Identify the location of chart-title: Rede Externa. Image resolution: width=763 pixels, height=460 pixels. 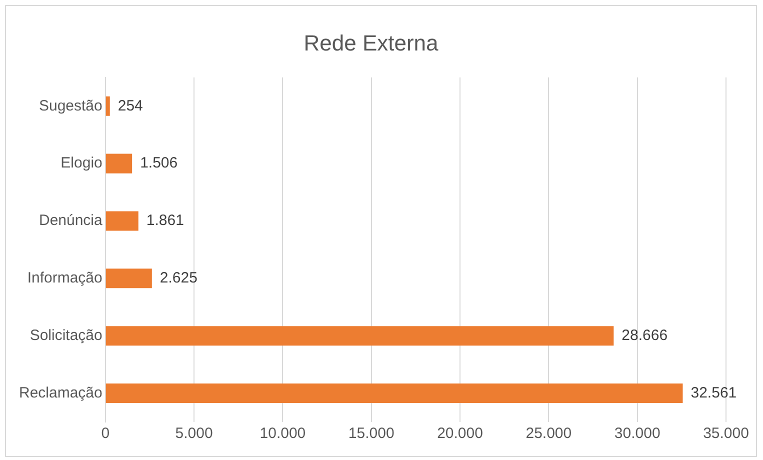
(372, 43).